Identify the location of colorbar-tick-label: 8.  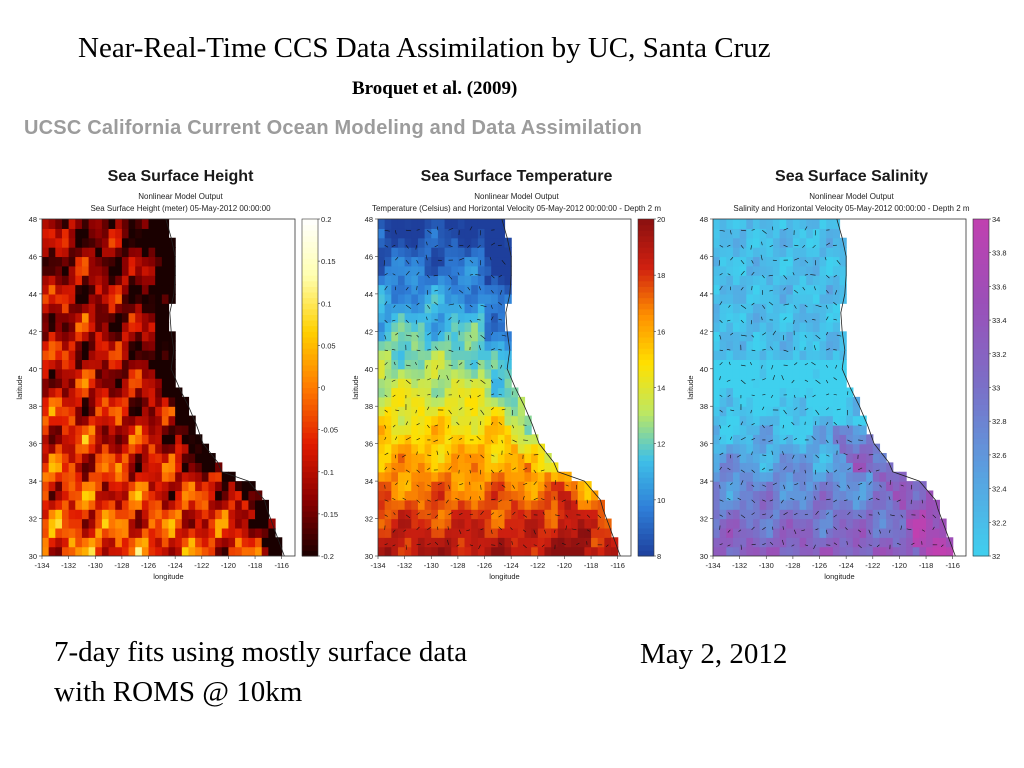
(659, 556).